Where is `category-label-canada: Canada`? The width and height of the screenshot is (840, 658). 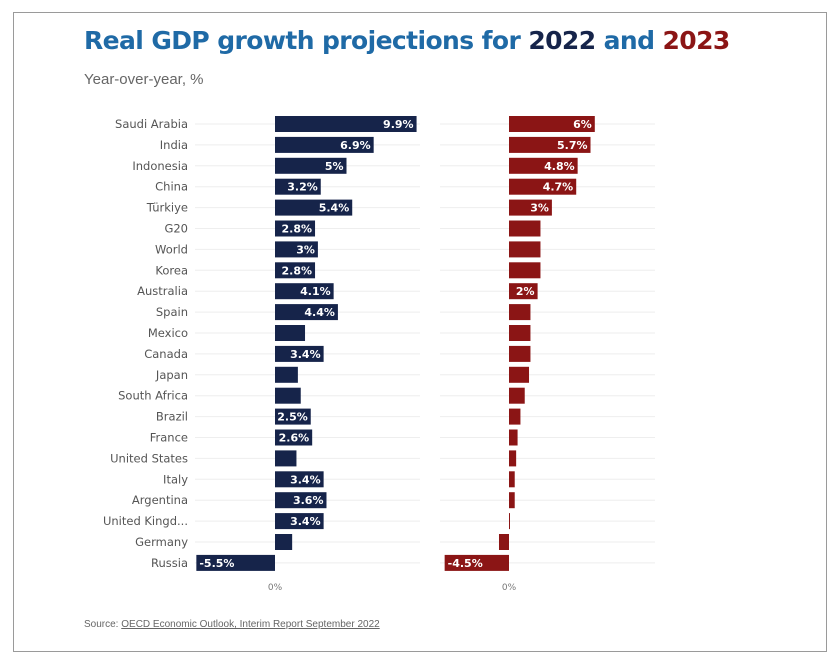
category-label-canada: Canada is located at coordinates (166, 354).